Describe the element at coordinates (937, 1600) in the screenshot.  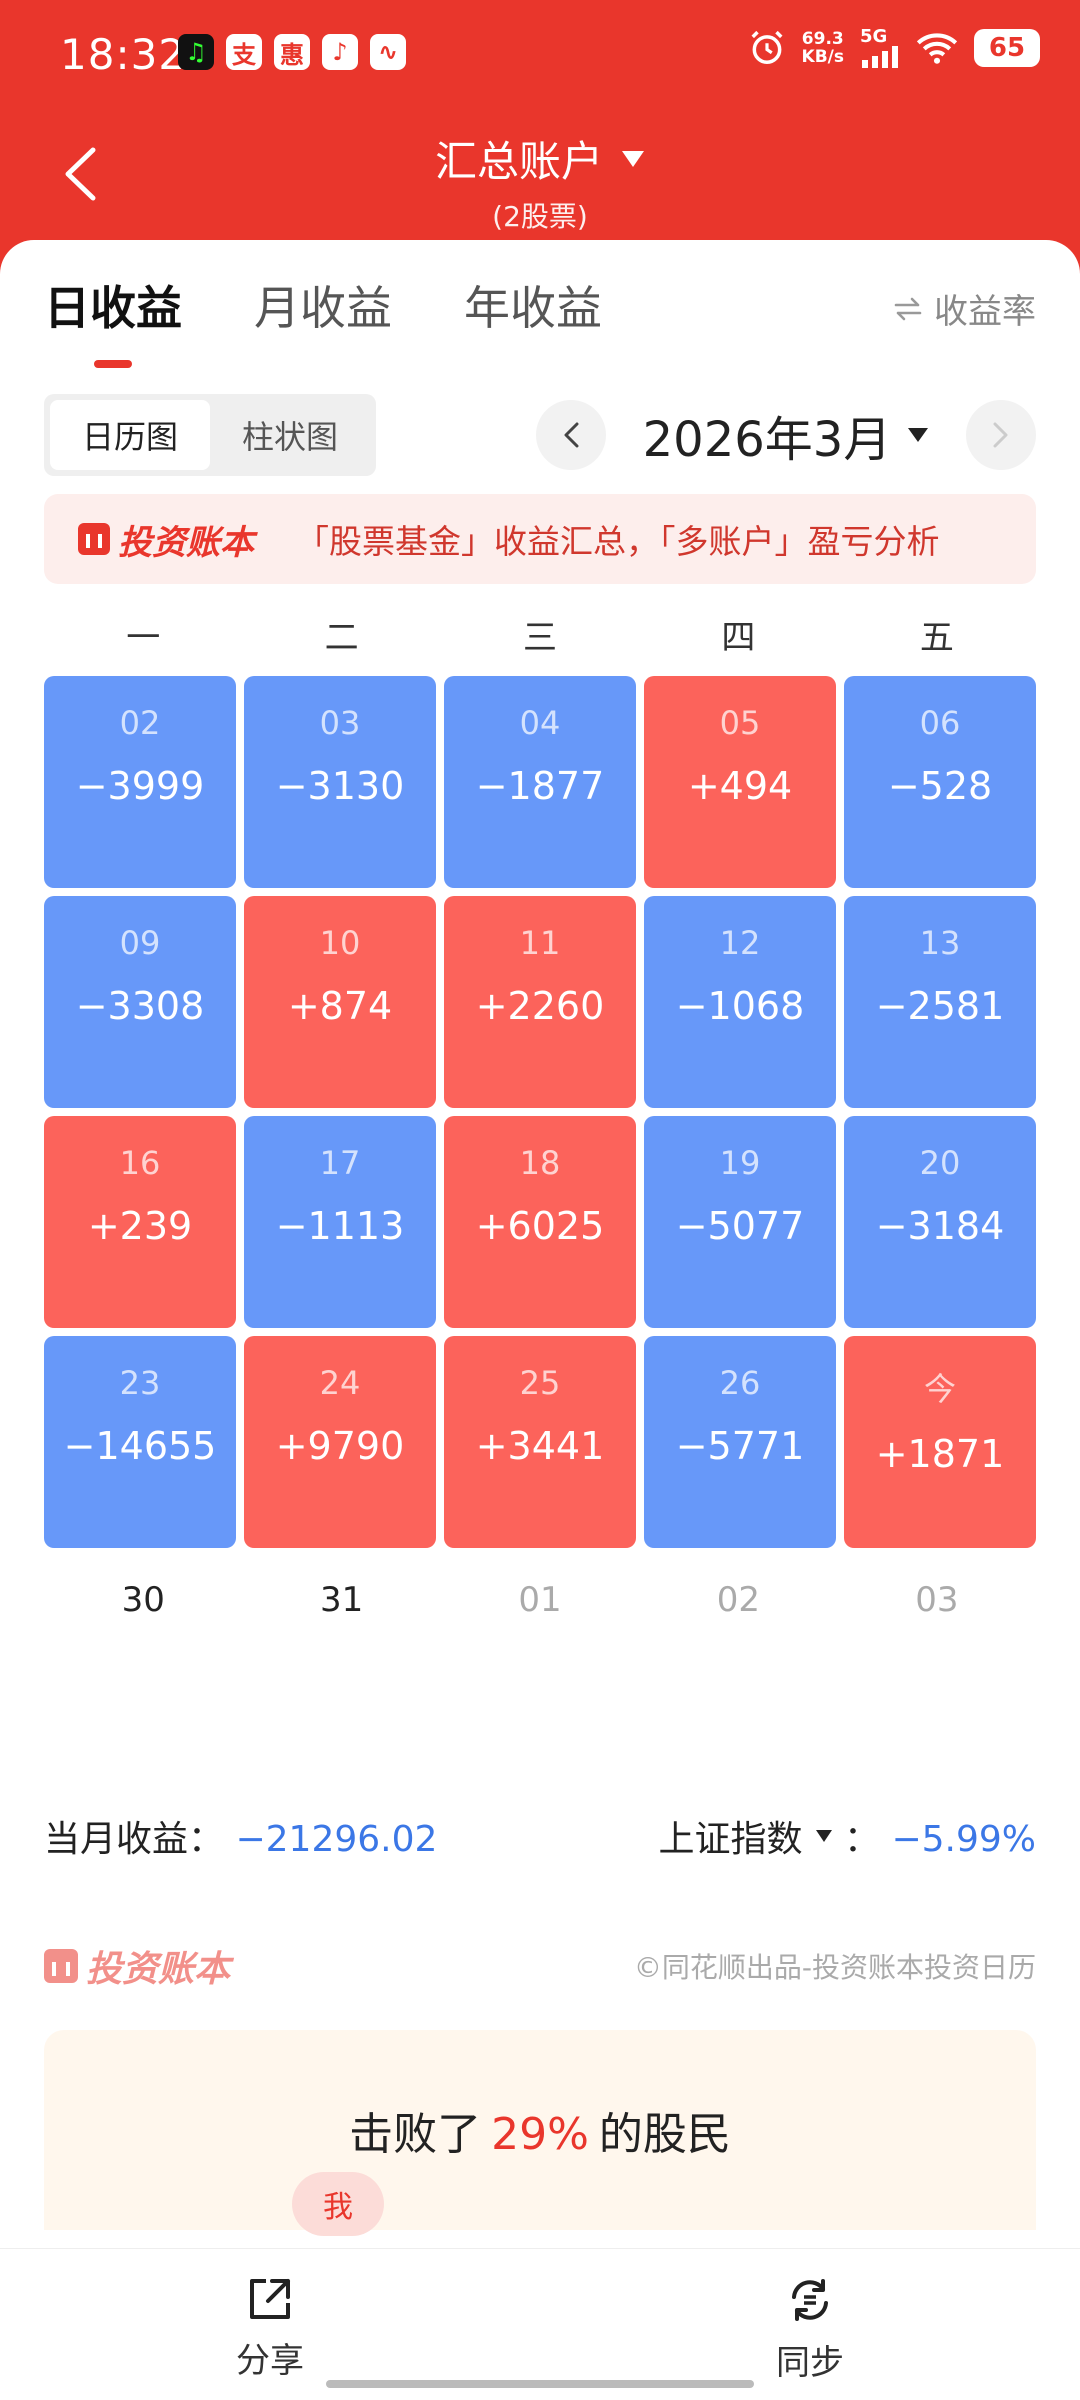
I see `calendar-day-next-03: 03` at that location.